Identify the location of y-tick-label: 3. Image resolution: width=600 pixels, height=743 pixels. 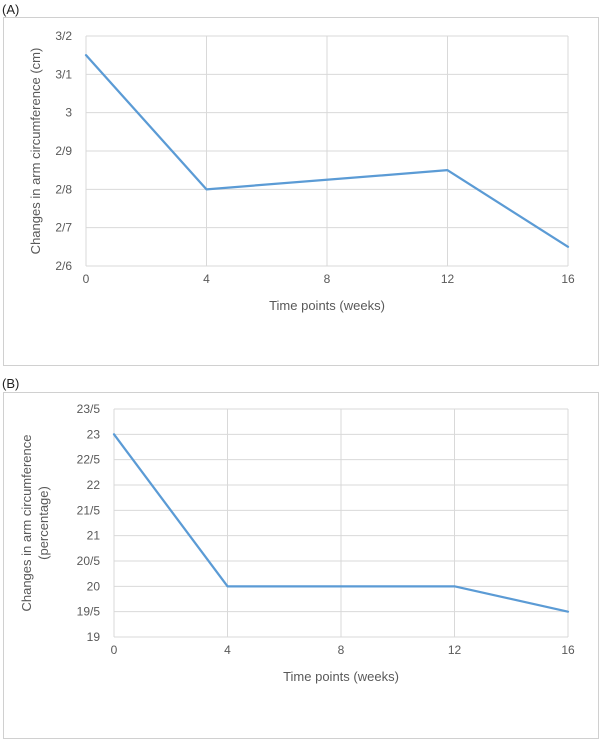
(68, 113).